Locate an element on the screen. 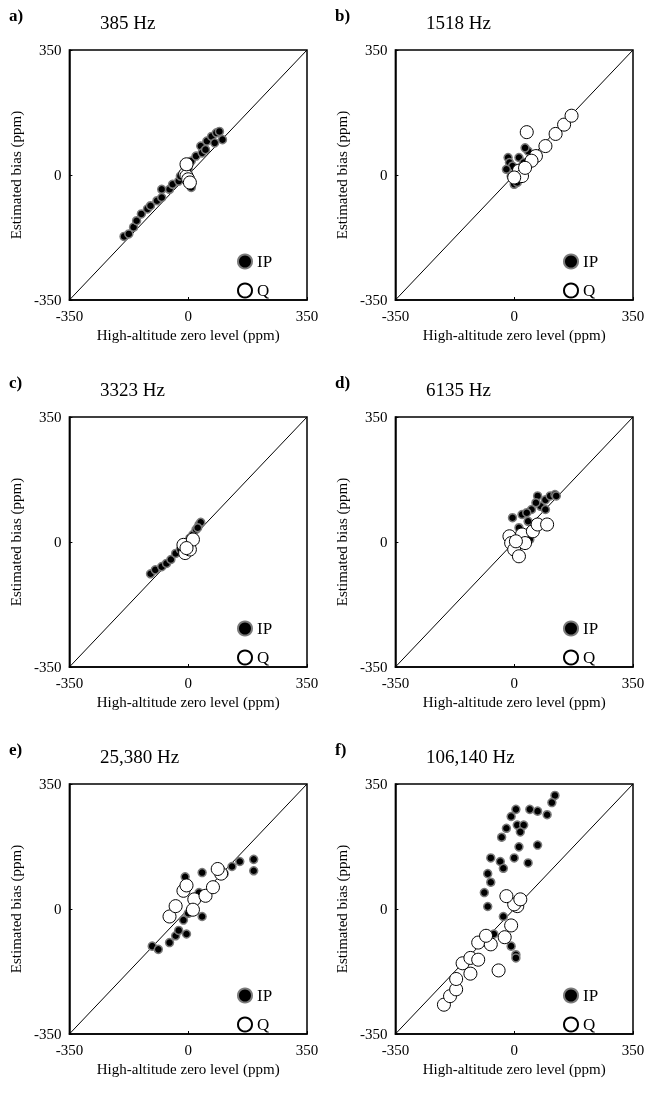 Image resolution: width=652 pixels, height=1101 pixels. text: e) is located at coordinates (16, 749).